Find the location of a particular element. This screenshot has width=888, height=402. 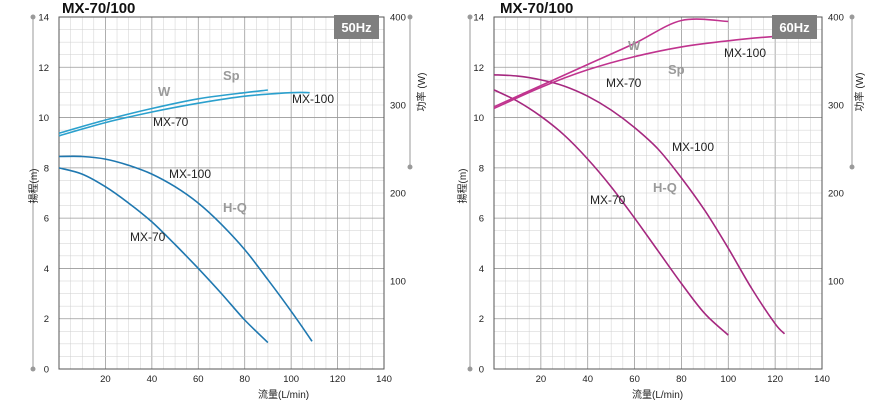

frequency-badge-label: 50Hz is located at coordinates (356, 27).